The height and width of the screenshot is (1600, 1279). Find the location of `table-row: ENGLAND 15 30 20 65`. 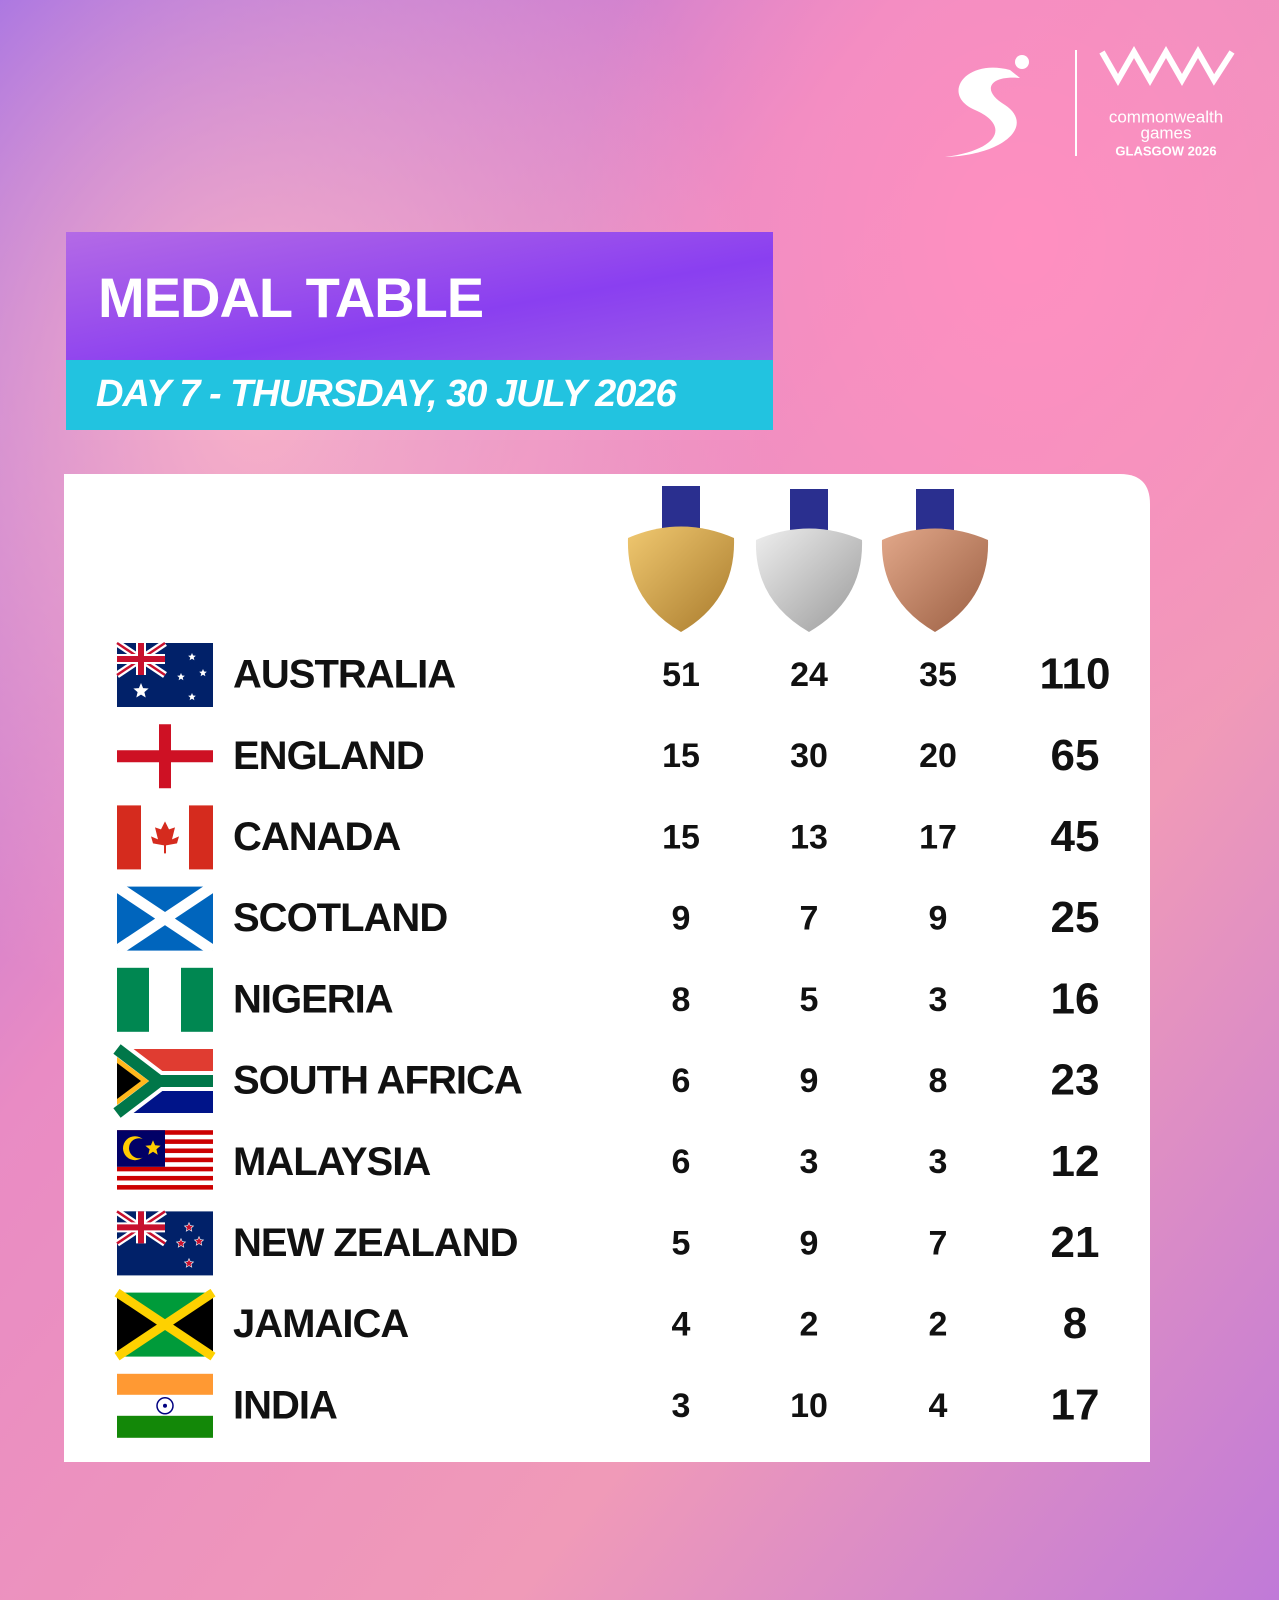

table-row: ENGLAND 15 30 20 65 is located at coordinates (608, 756).